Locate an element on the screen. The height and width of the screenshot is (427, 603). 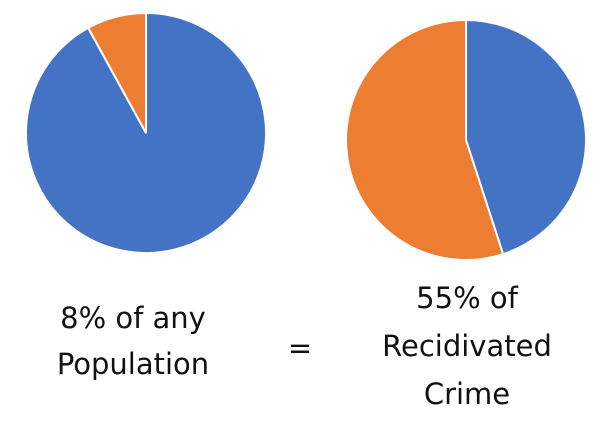
caption-line: Population is located at coordinates (133, 364).